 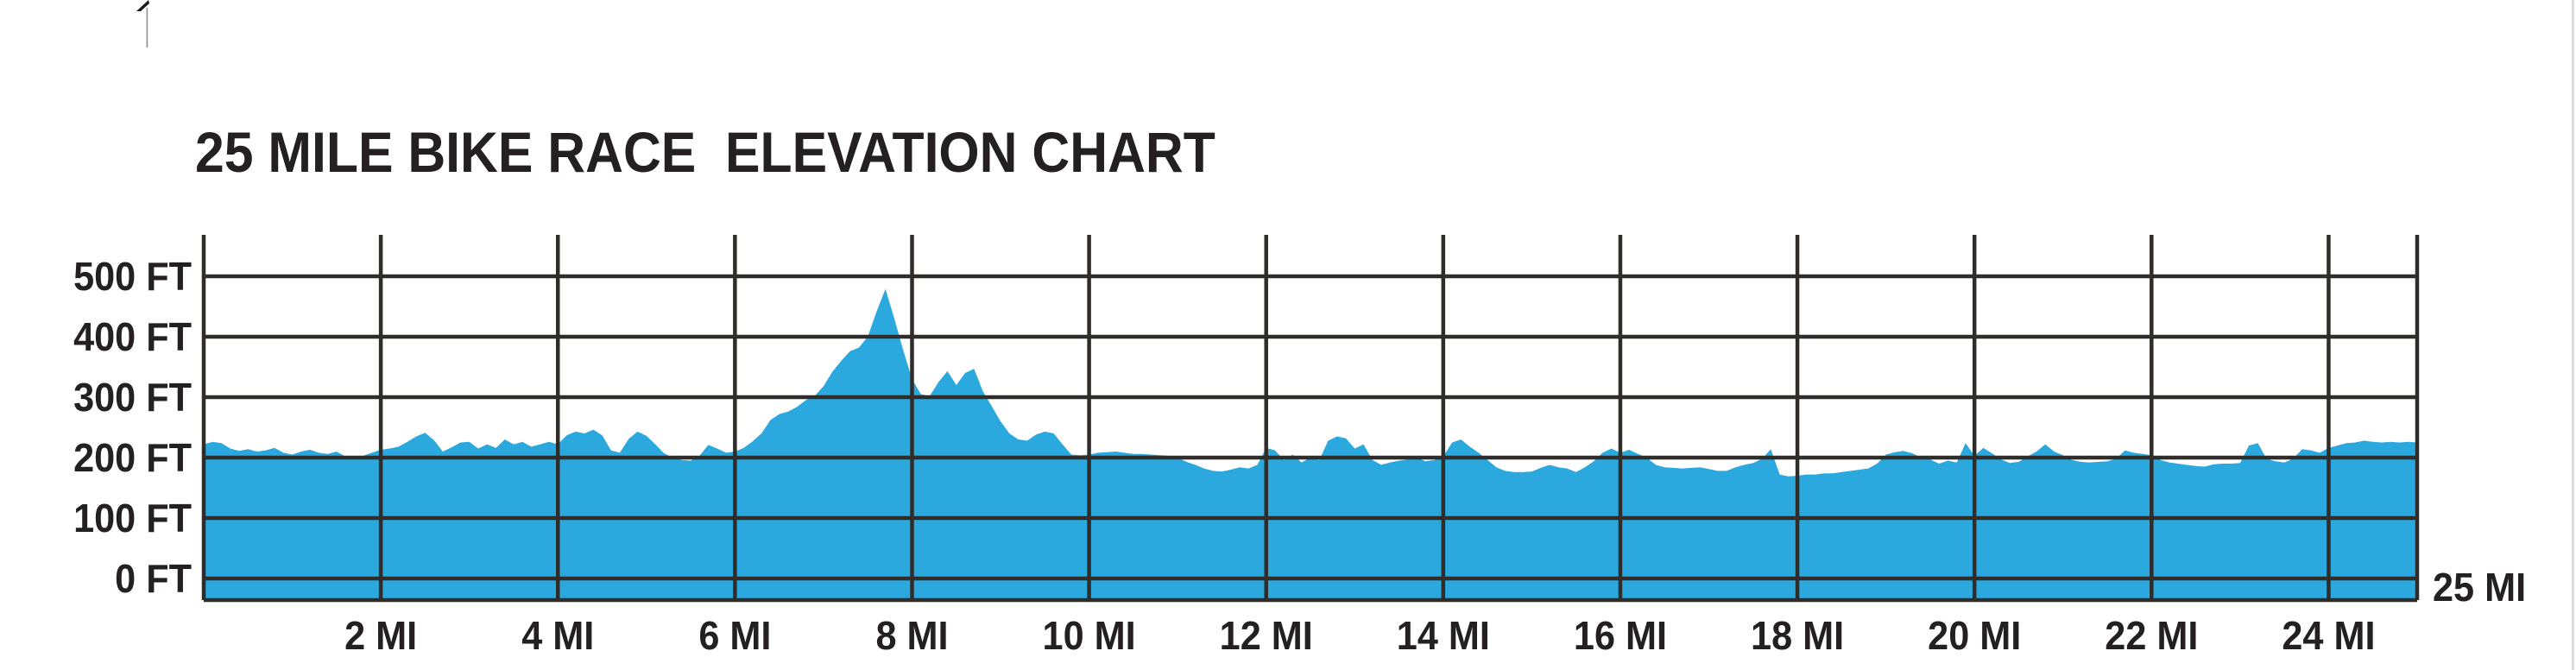 What do you see at coordinates (911, 636) in the screenshot?
I see `x-tick-label: 8 MI` at bounding box center [911, 636].